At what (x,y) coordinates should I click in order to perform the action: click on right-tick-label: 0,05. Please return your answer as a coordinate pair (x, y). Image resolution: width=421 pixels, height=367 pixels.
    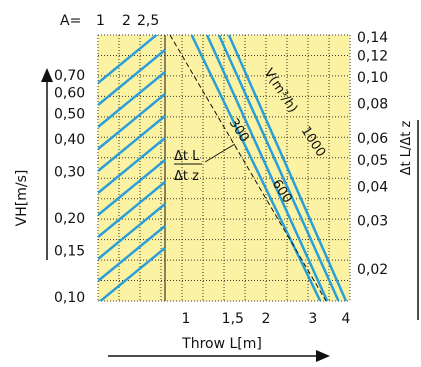
    Looking at the image, I should click on (372, 161).